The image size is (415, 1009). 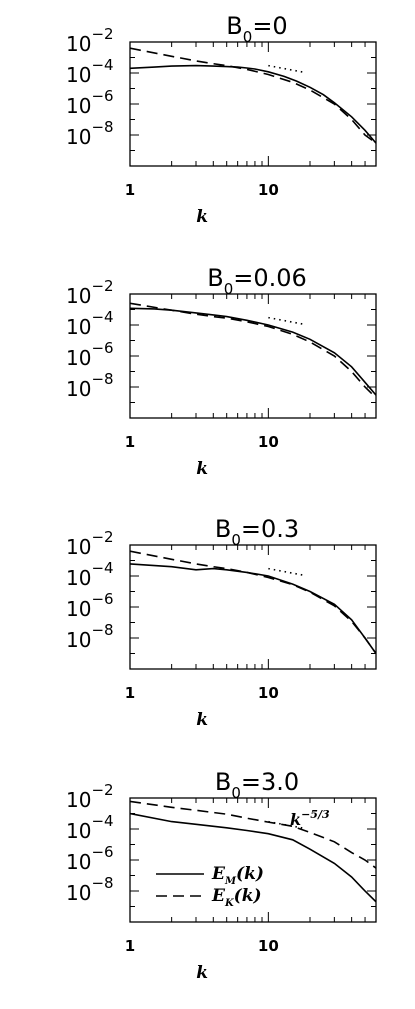 What do you see at coordinates (310, 818) in the screenshot?
I see `slope-annotation: k−5/3` at bounding box center [310, 818].